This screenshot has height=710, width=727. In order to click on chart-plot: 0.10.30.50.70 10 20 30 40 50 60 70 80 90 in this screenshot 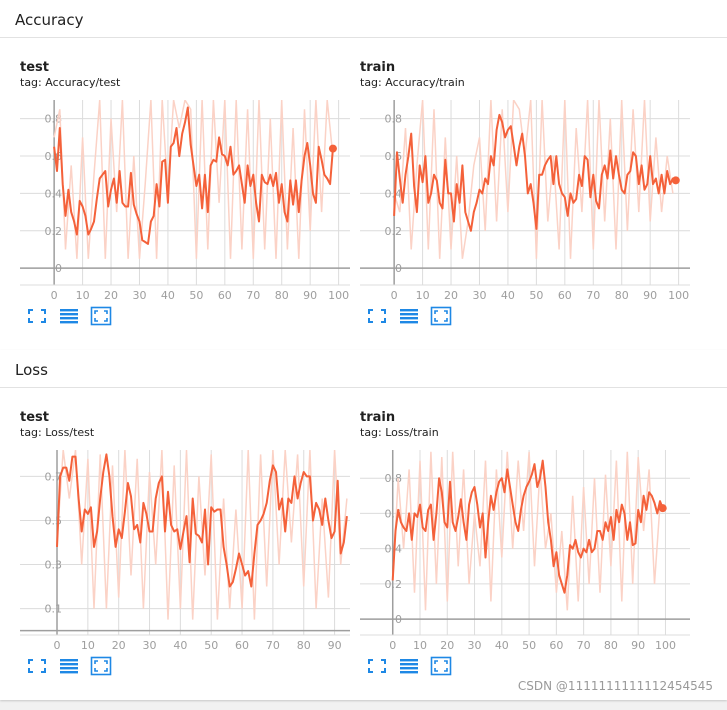, I will do `click(190, 550)`.